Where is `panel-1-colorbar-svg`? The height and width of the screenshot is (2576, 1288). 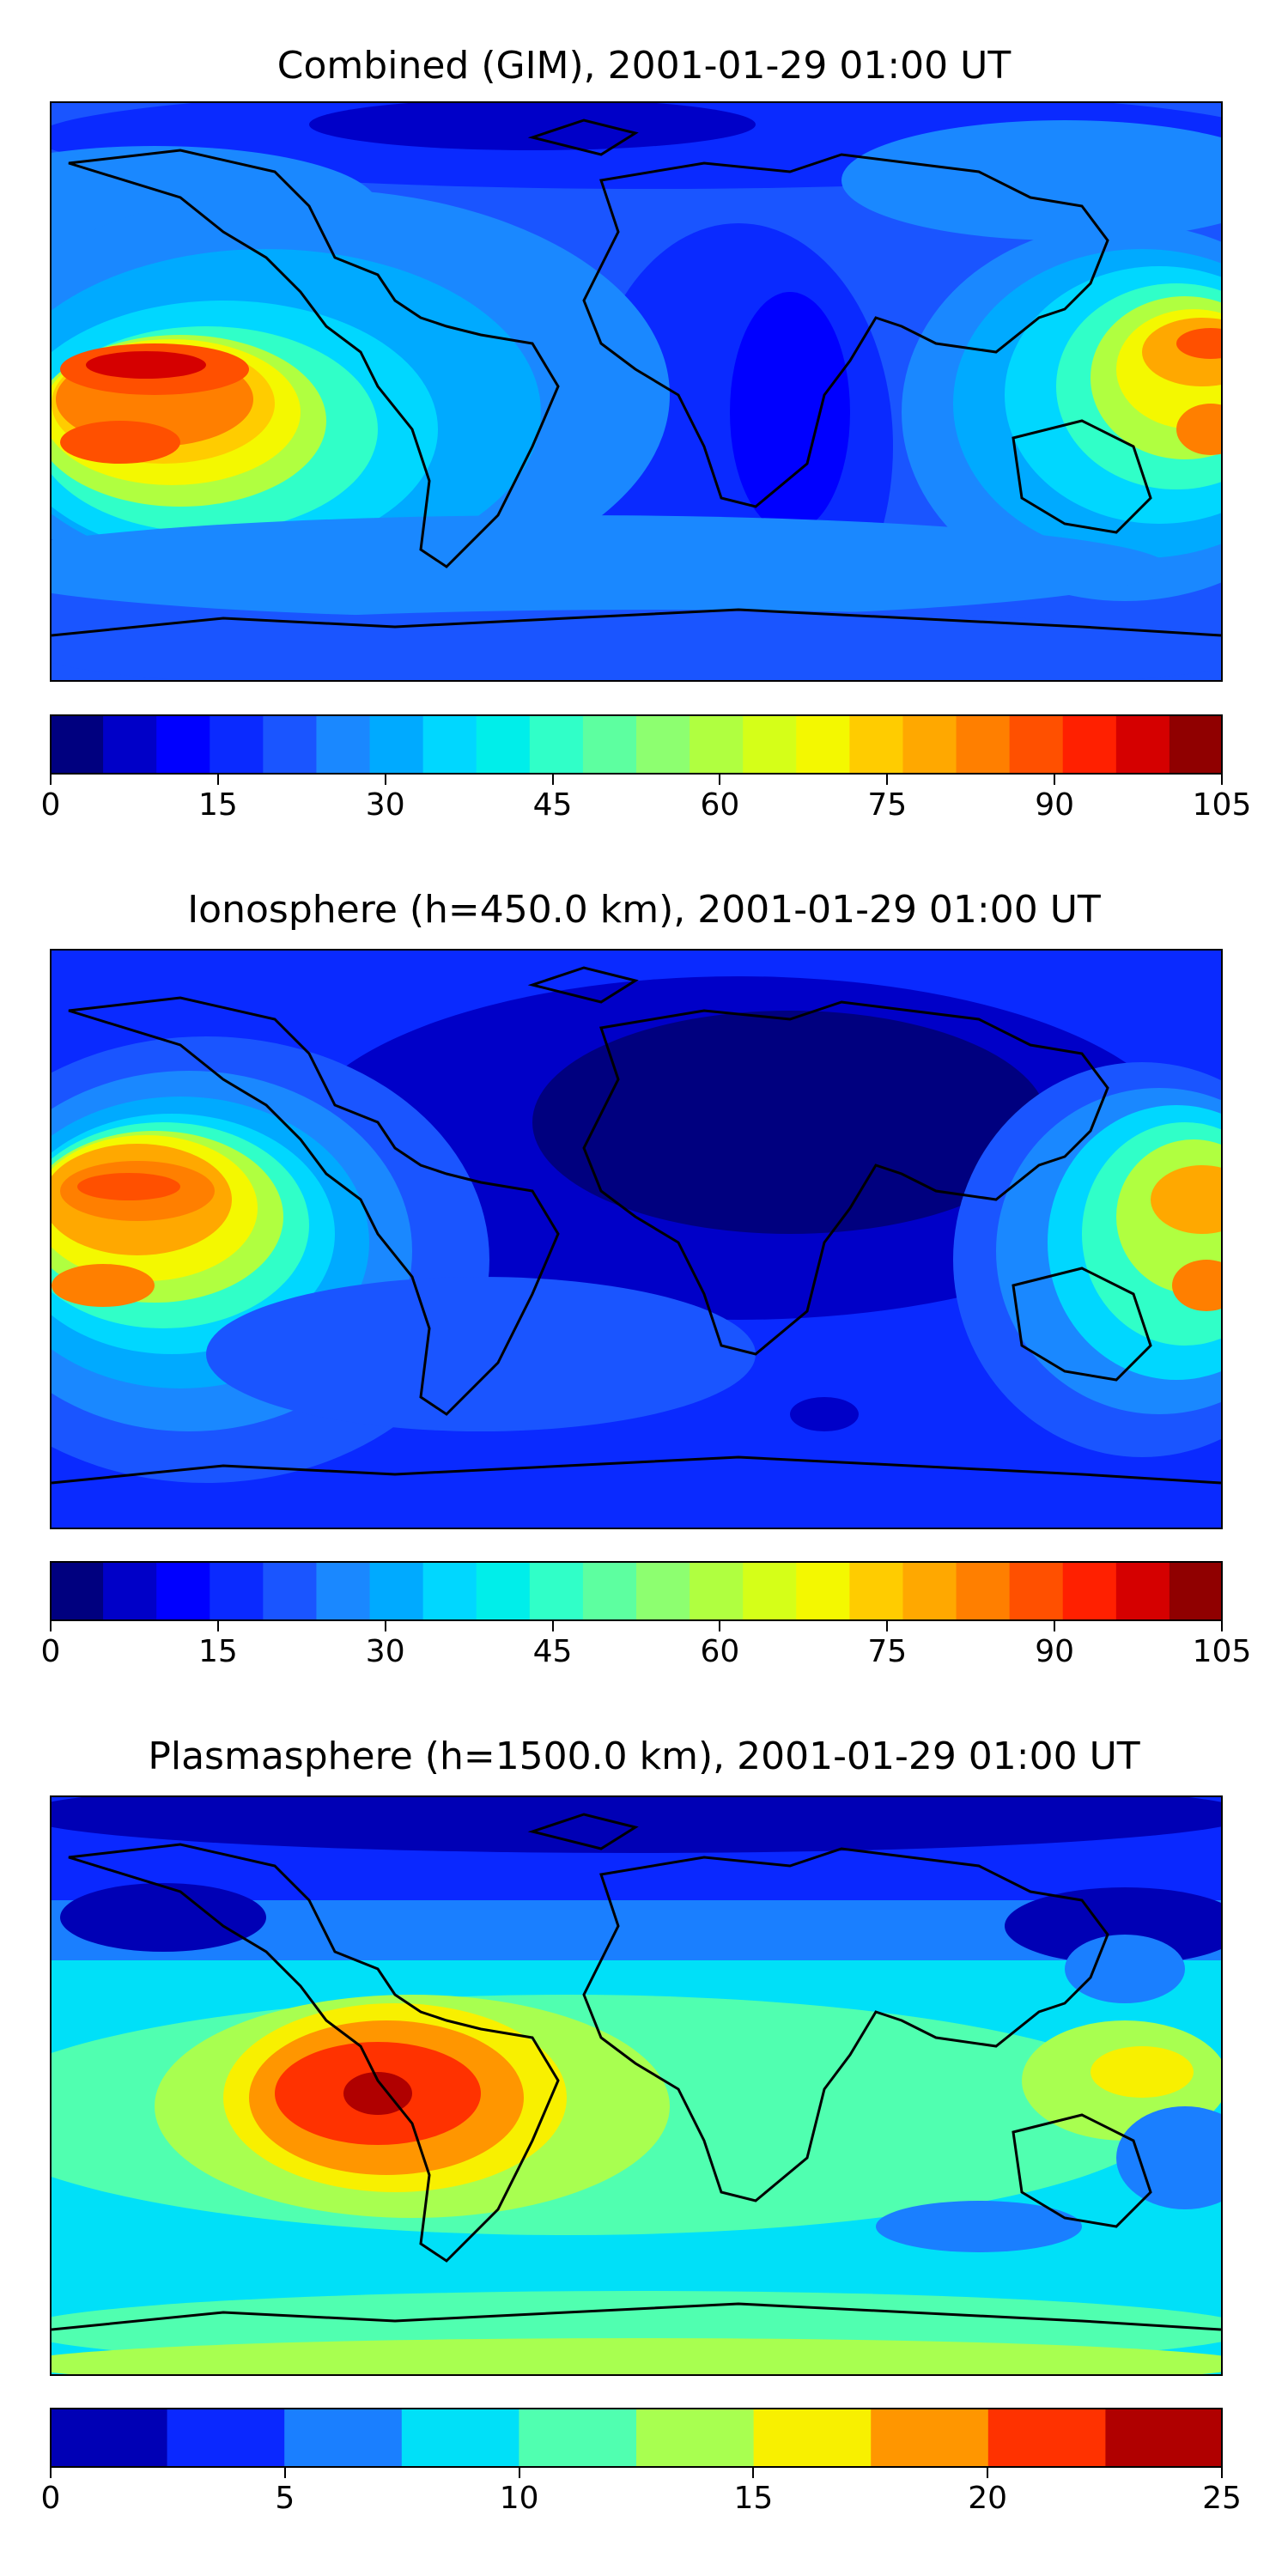
panel-1-colorbar-svg is located at coordinates (636, 744).